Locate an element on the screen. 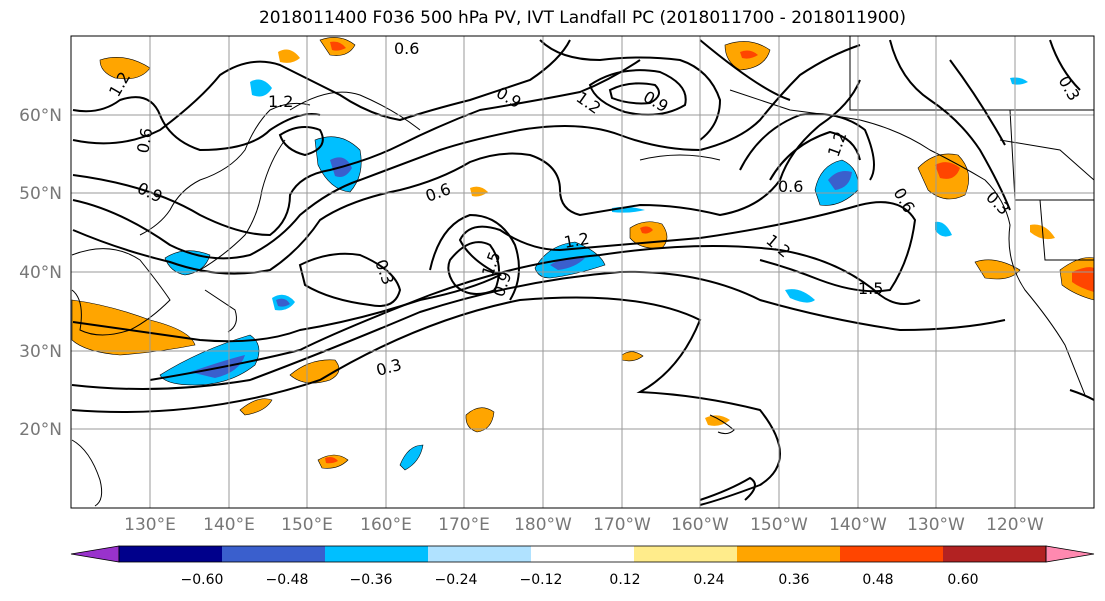 This screenshot has width=1105, height=601. colorbar-extend-high is located at coordinates (1070, 554).